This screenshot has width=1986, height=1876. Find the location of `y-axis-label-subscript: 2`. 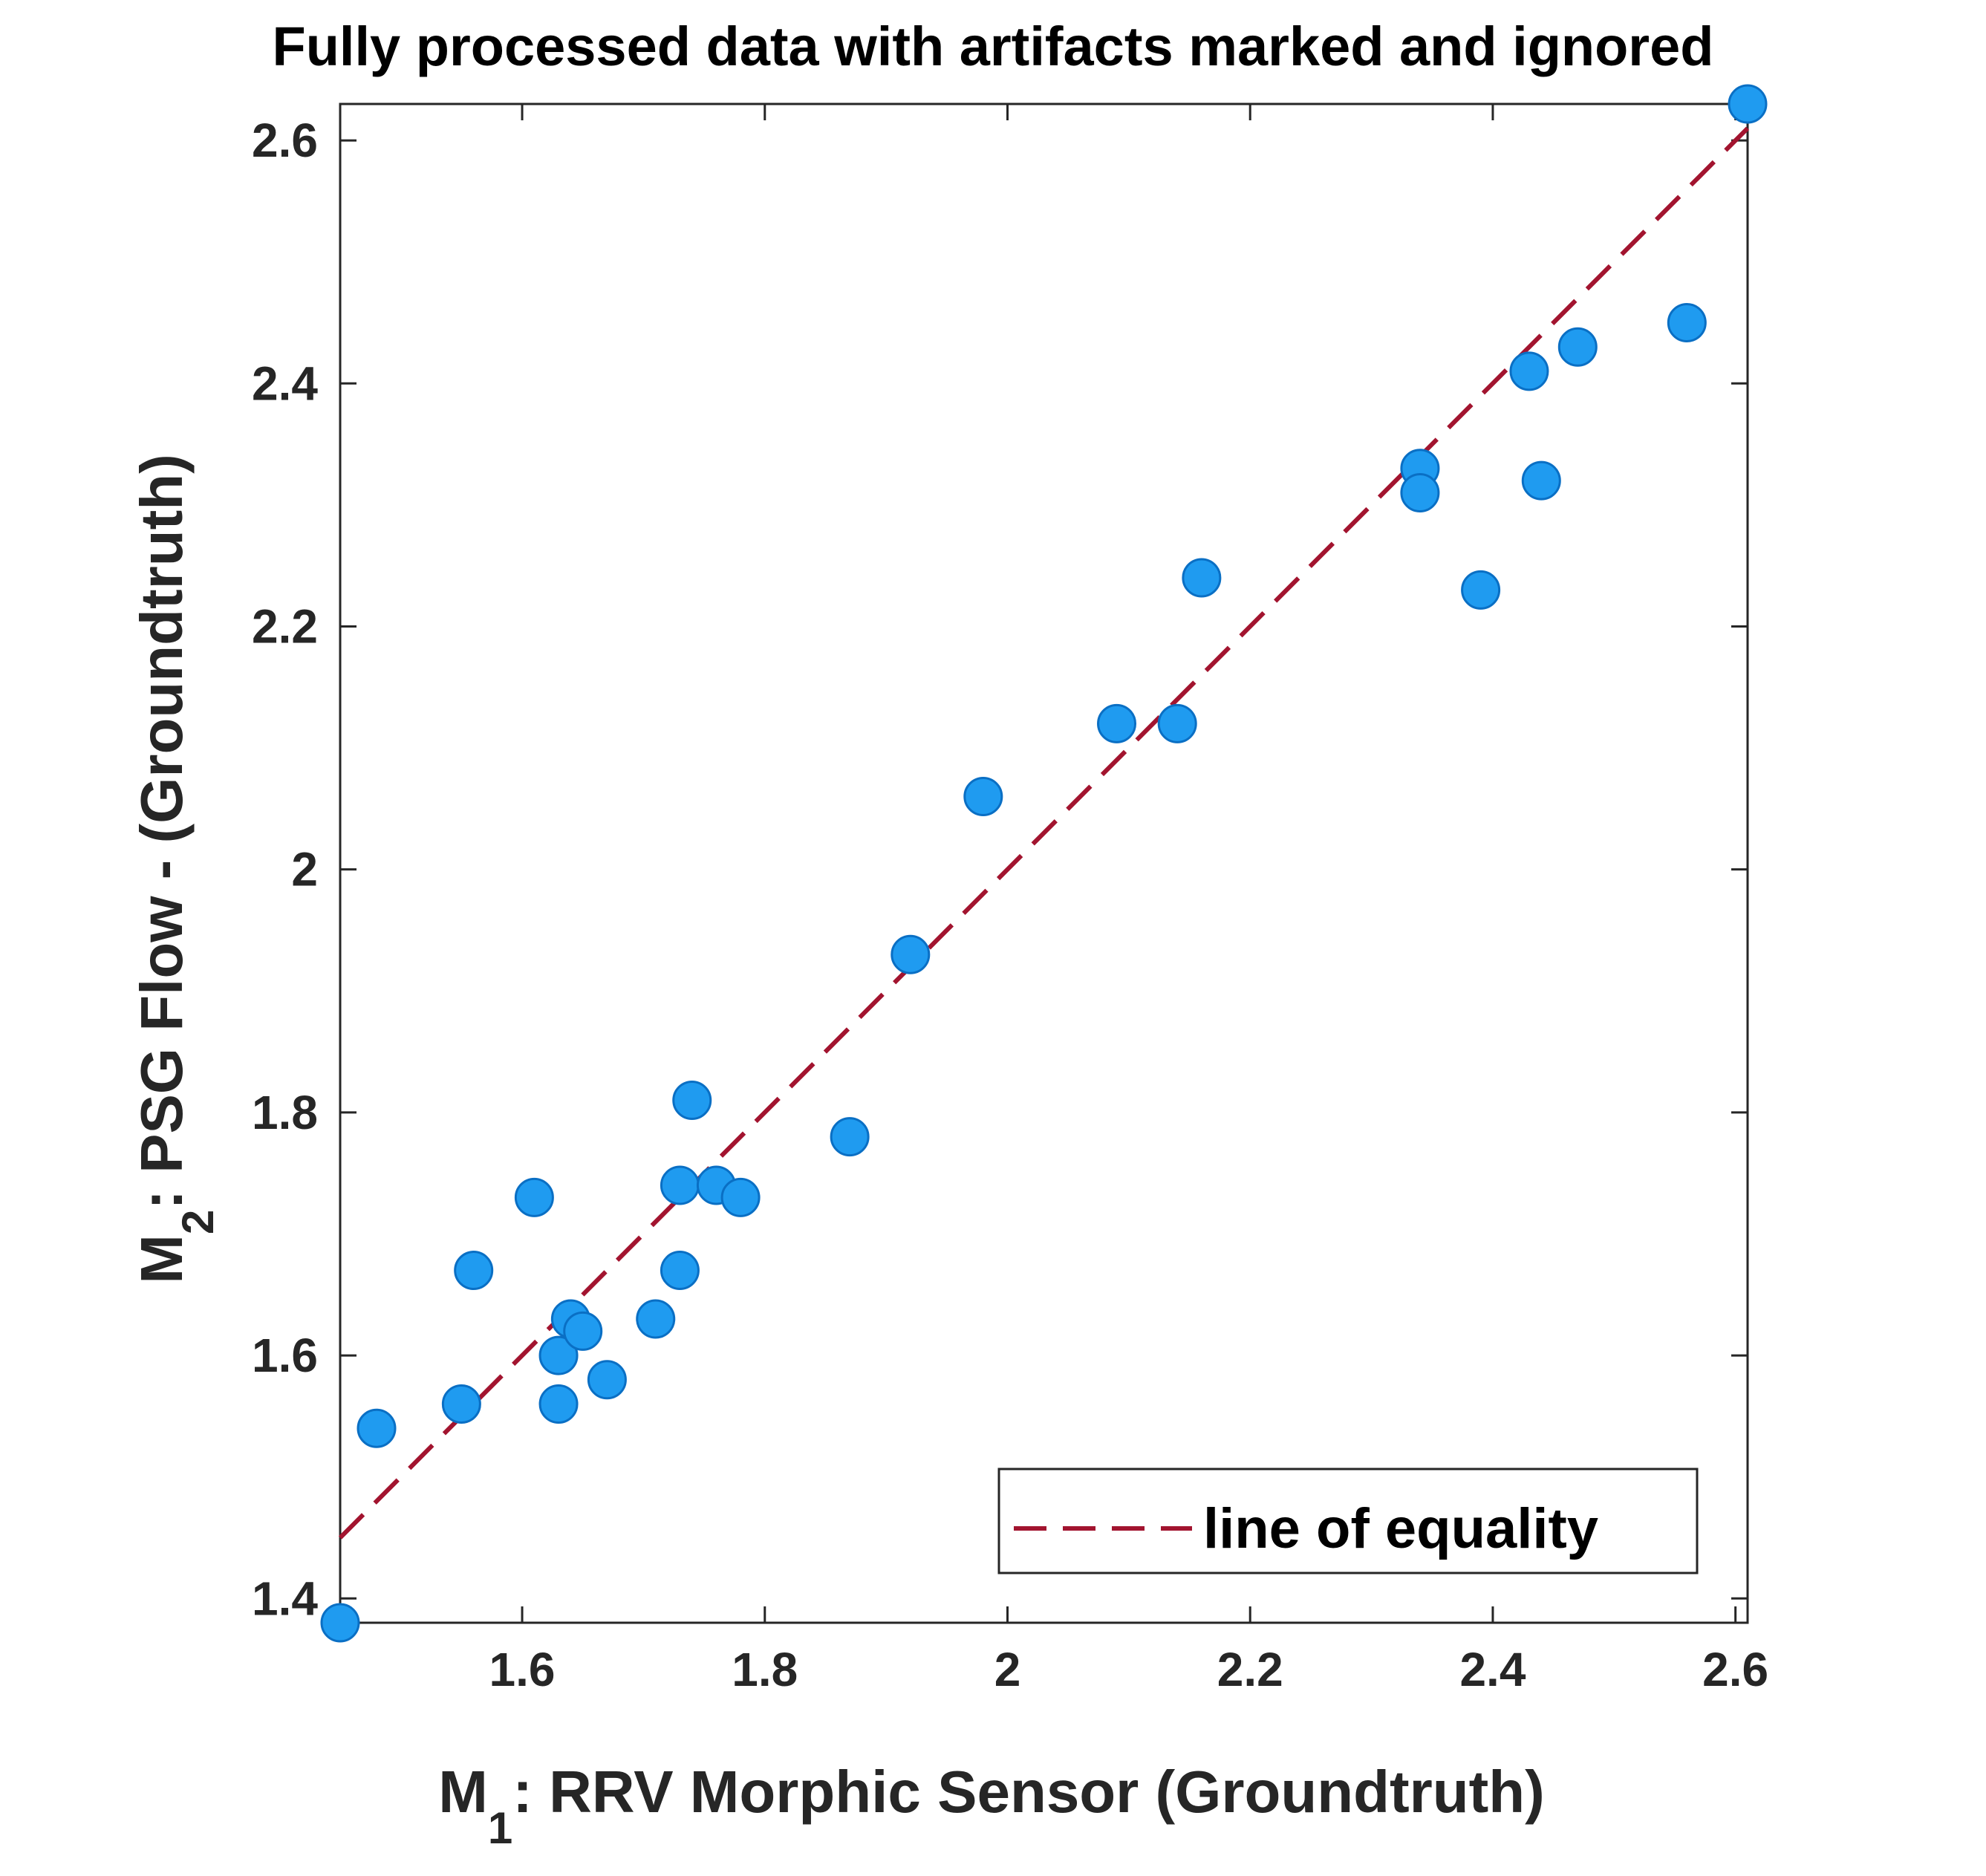

y-axis-label-subscript: 2 is located at coordinates (198, 1222).